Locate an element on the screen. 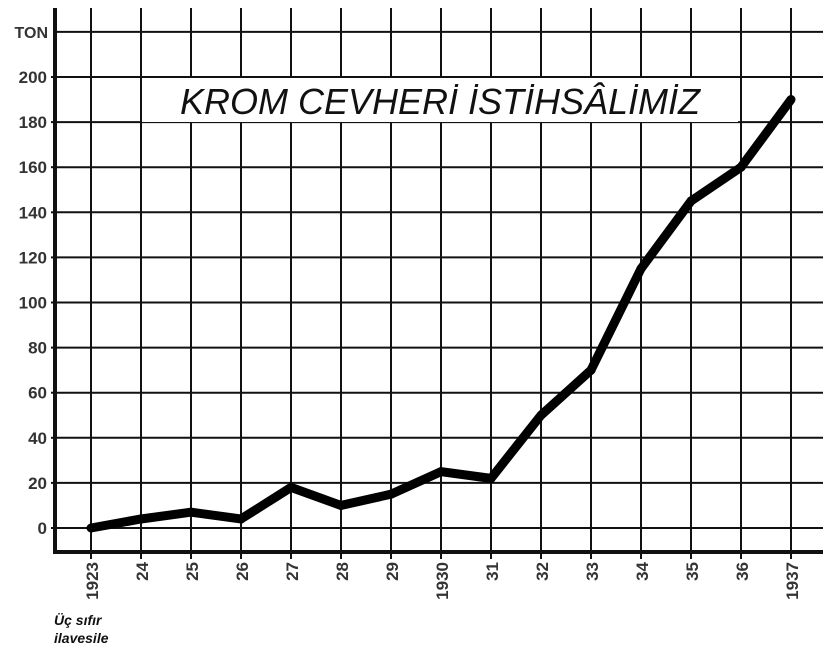  x-tick-label: 35 is located at coordinates (692, 571).